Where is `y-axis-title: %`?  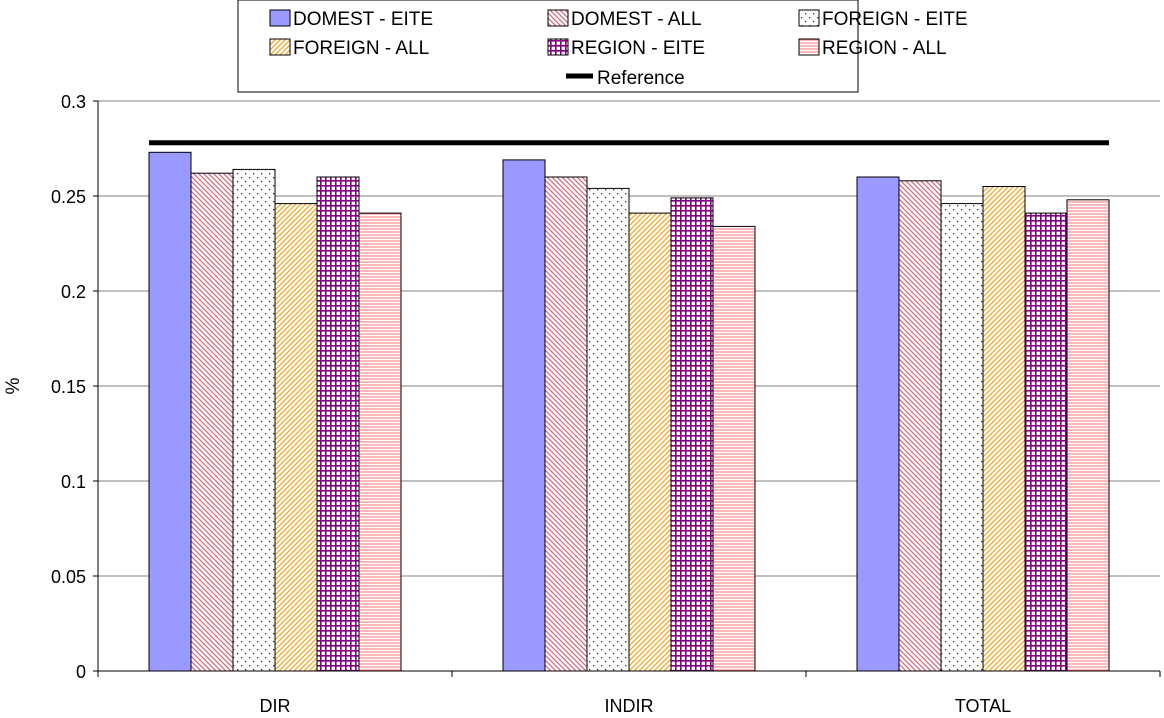
y-axis-title: % is located at coordinates (13, 385).